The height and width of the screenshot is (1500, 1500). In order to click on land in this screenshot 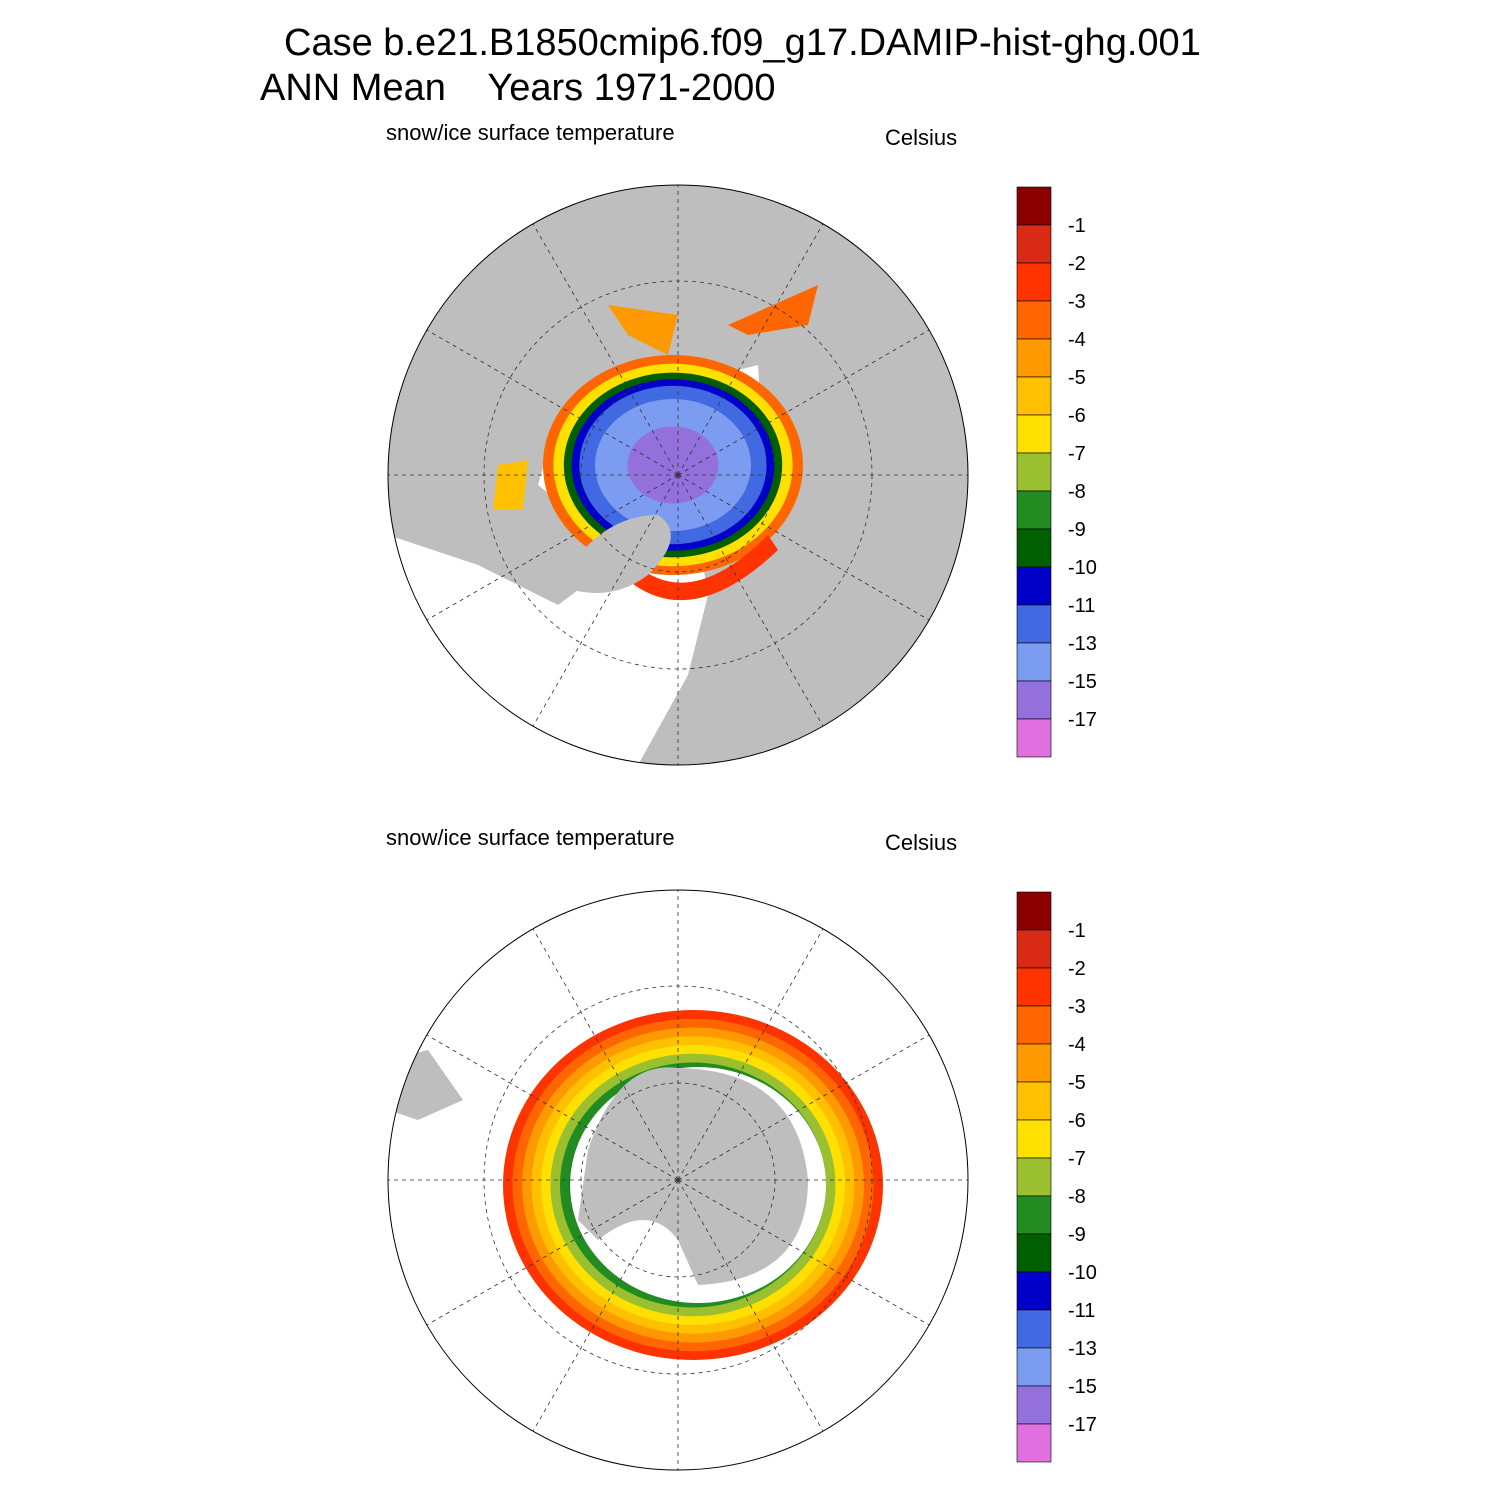, I will do `click(614, 554)`.